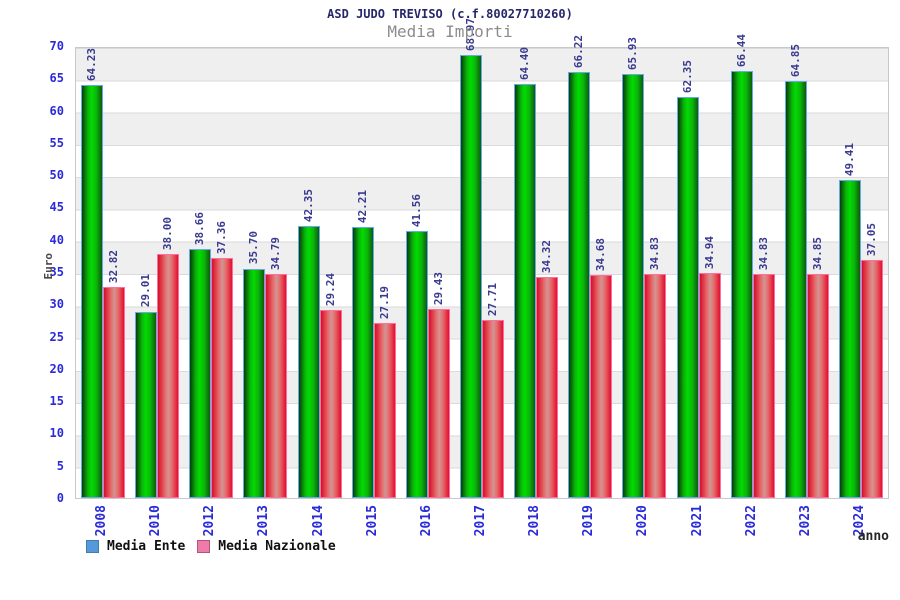  What do you see at coordinates (204, 546) in the screenshot?
I see `media-nazionale-swatch-icon` at bounding box center [204, 546].